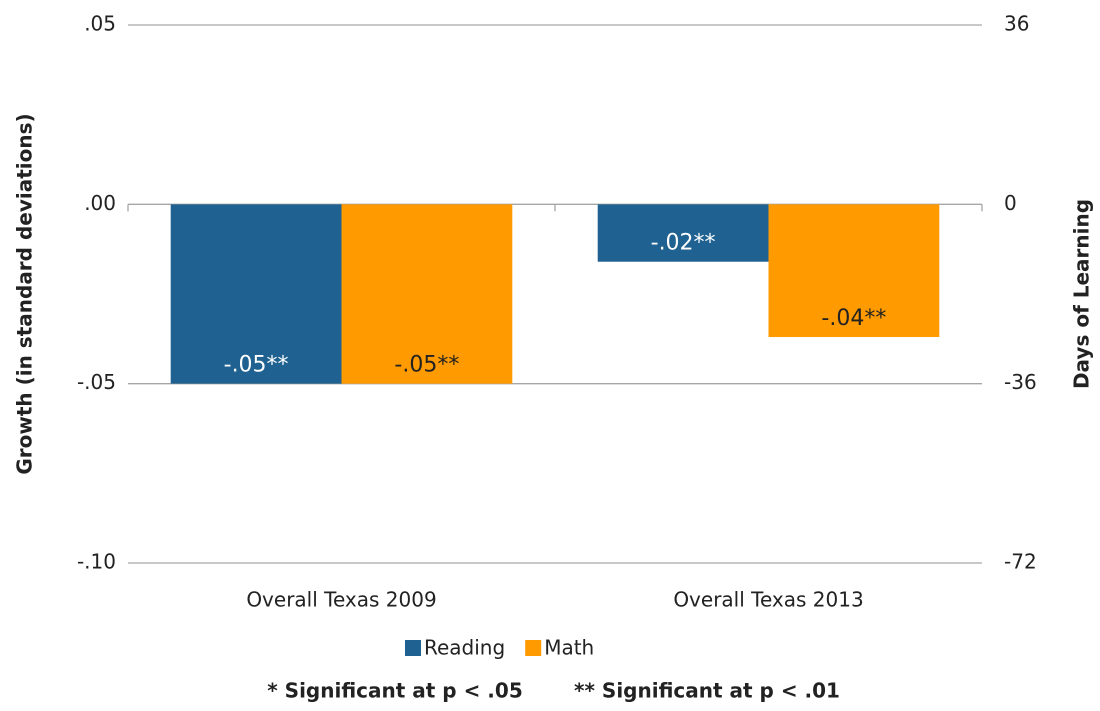 The width and height of the screenshot is (1100, 711). I want to click on y2-tick-label: 36, so click(1016, 24).